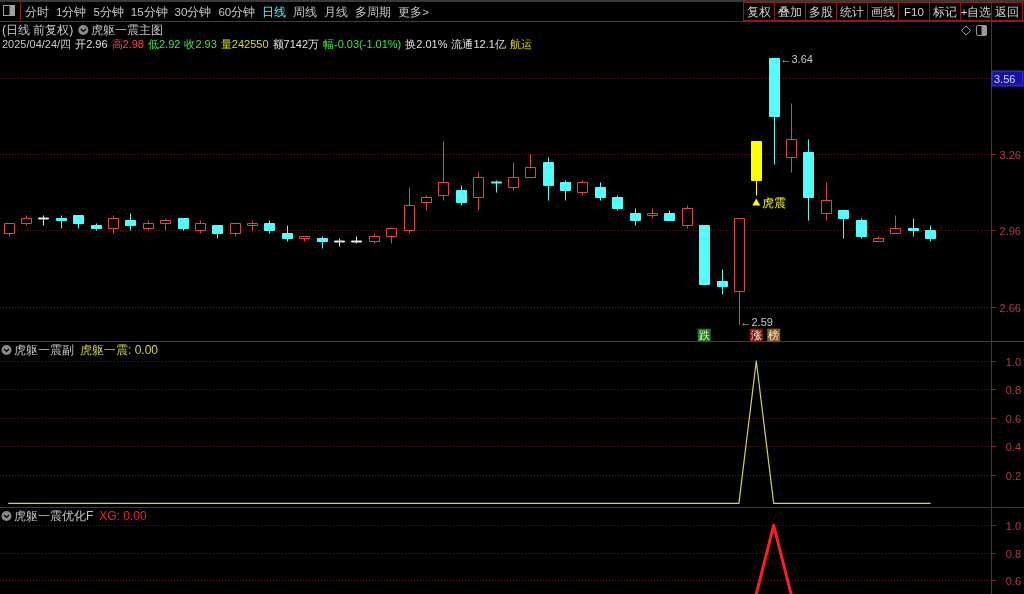  Describe the element at coordinates (756, 322) in the screenshot. I see `annotation: ←2.59` at that location.